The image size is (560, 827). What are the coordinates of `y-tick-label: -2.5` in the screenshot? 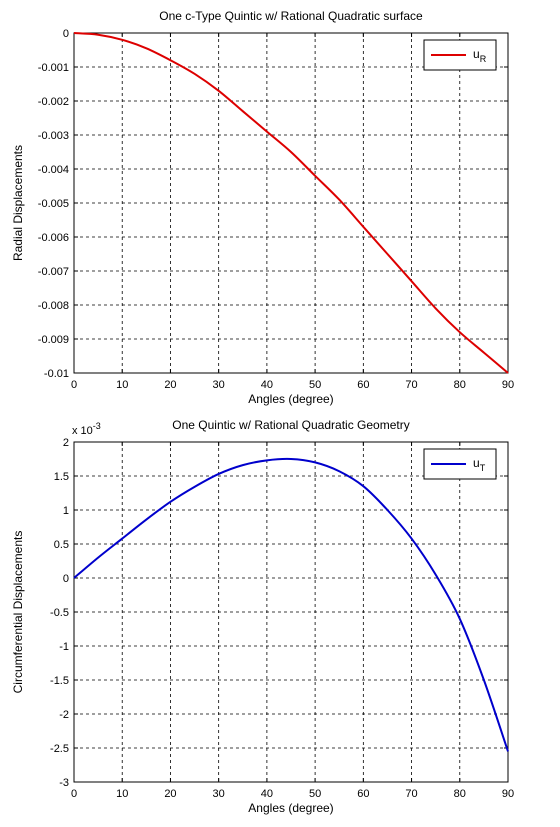 It's located at (59, 749).